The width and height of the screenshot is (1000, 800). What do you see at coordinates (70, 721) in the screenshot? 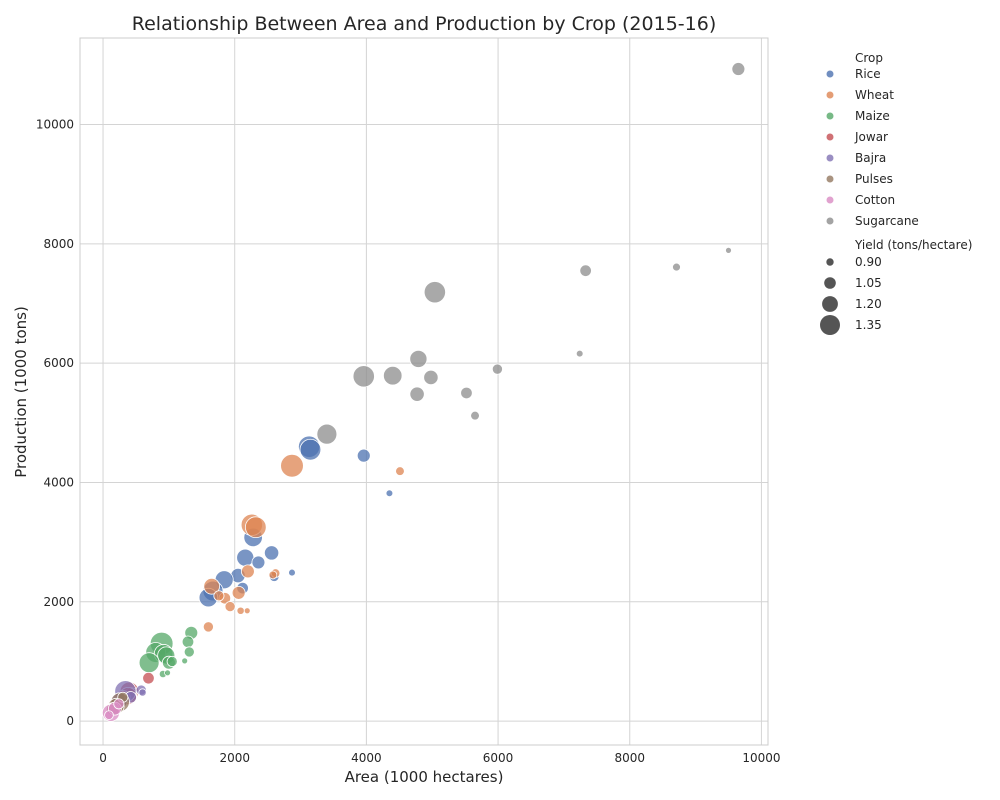
I see `y-tick-label: 0` at bounding box center [70, 721].